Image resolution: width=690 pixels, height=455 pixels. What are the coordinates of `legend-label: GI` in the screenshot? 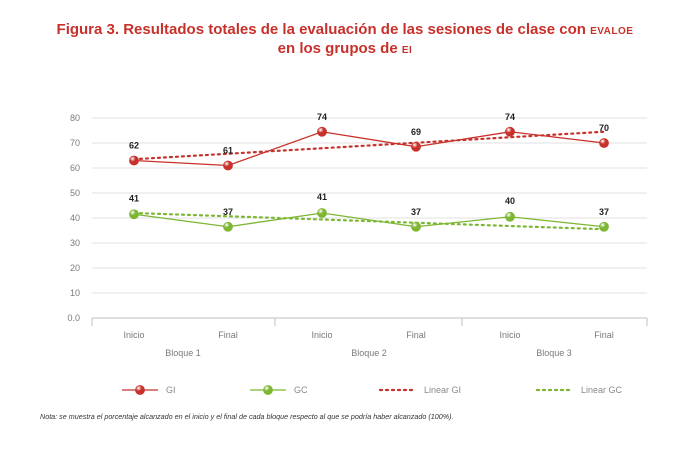 It's located at (171, 390).